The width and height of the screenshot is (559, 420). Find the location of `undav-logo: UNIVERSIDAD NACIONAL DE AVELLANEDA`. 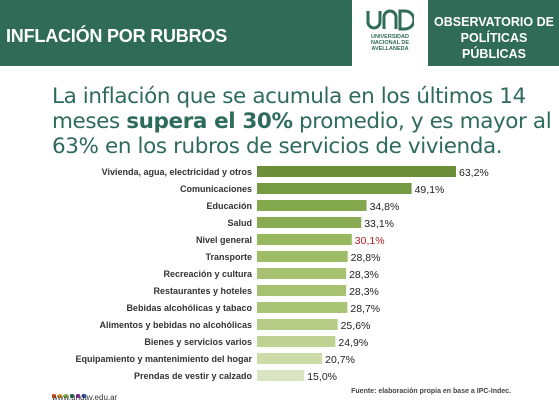

undav-logo: UNIVERSIDAD NACIONAL DE AVELLANEDA is located at coordinates (390, 33).